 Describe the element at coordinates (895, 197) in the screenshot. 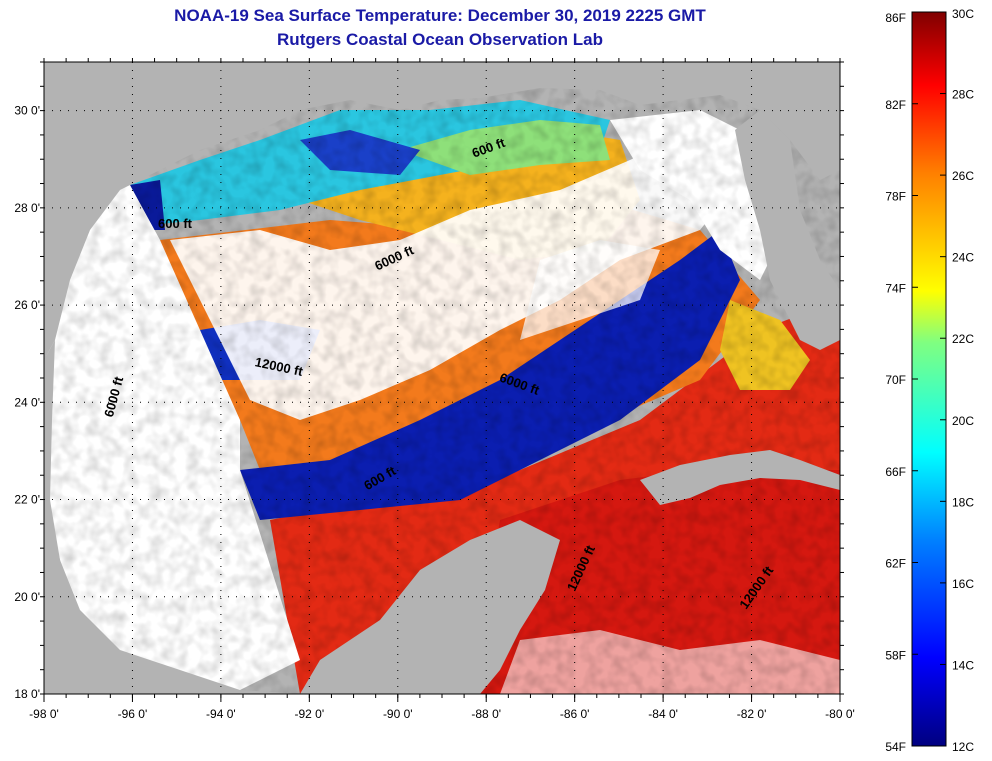

I see `colorbar-f-label: 78F` at that location.